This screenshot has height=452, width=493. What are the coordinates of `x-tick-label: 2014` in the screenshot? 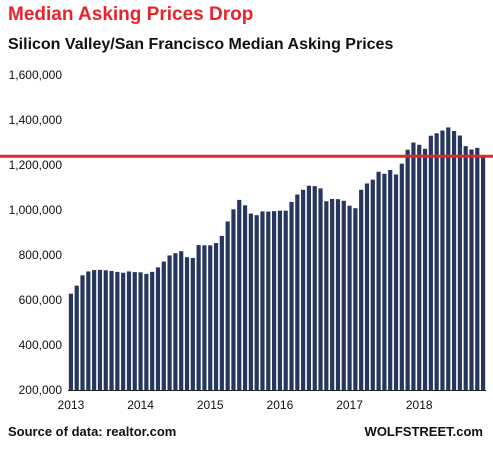 It's located at (140, 405).